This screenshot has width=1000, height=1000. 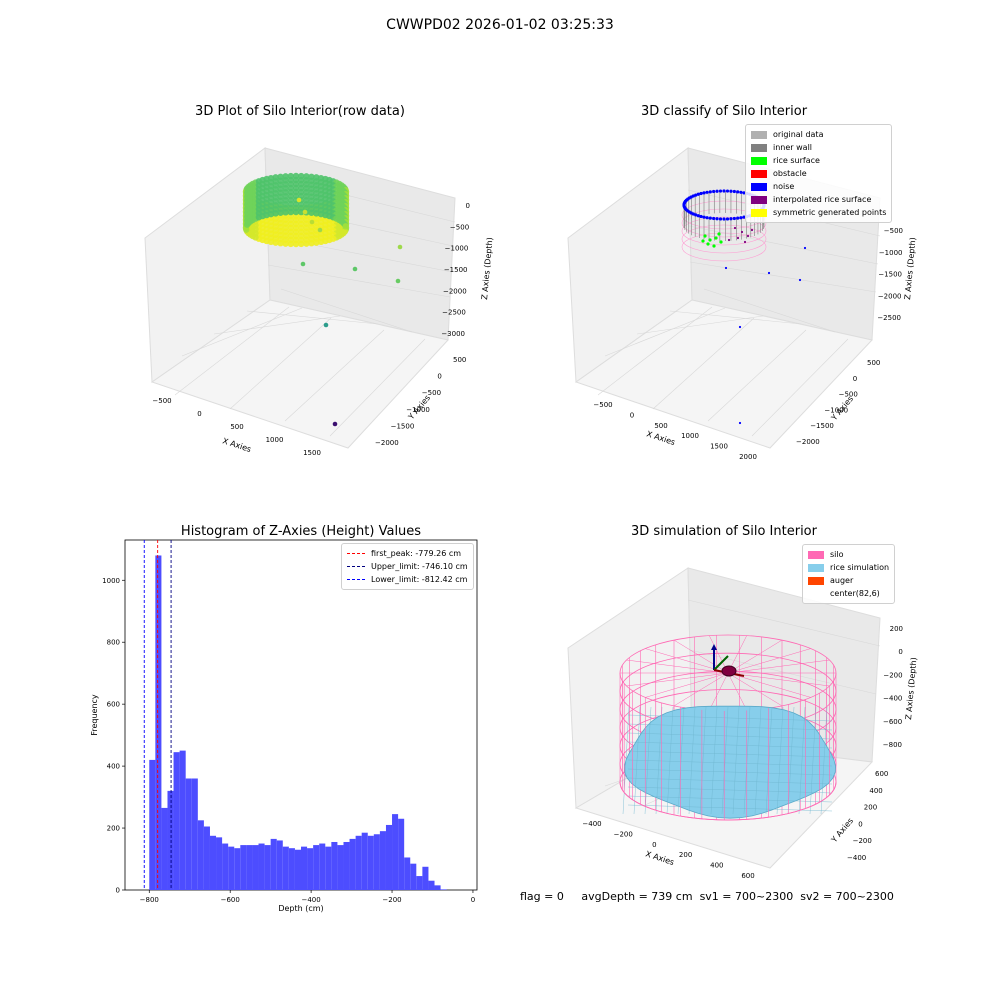 What do you see at coordinates (893, 231) in the screenshot?
I see `z-tick-label: −500` at bounding box center [893, 231].